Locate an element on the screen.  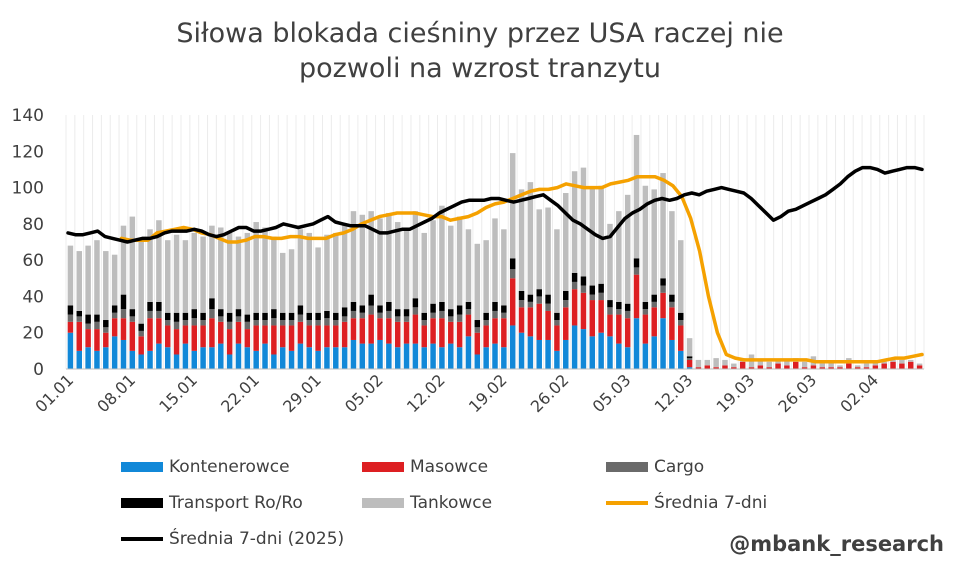
legend-label-avg2025: Średnia 7-dni (2025) is located at coordinates (257, 539).